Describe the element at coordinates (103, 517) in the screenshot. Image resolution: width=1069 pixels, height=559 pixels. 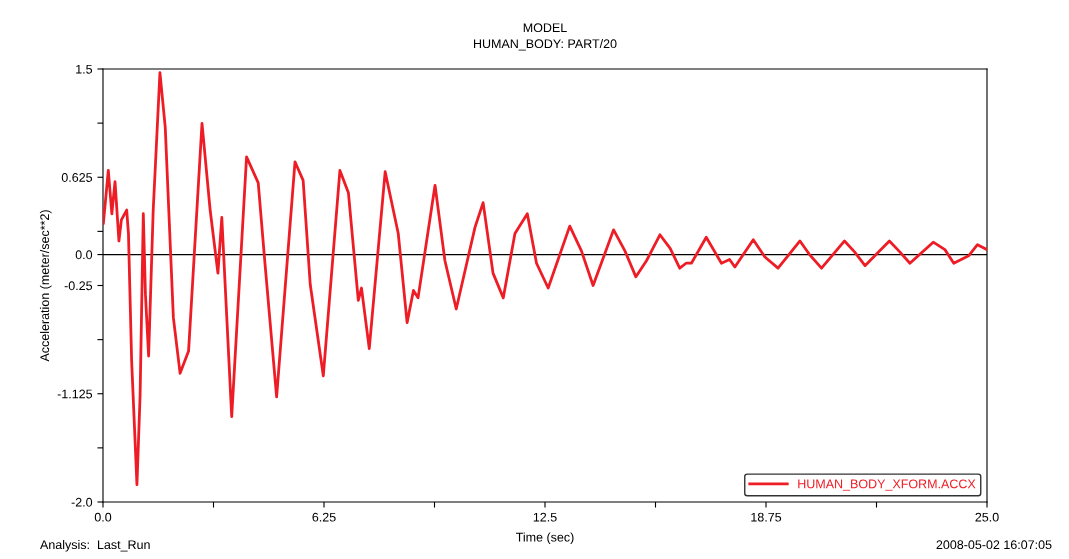
I see `x-tick-label: 0.0` at that location.